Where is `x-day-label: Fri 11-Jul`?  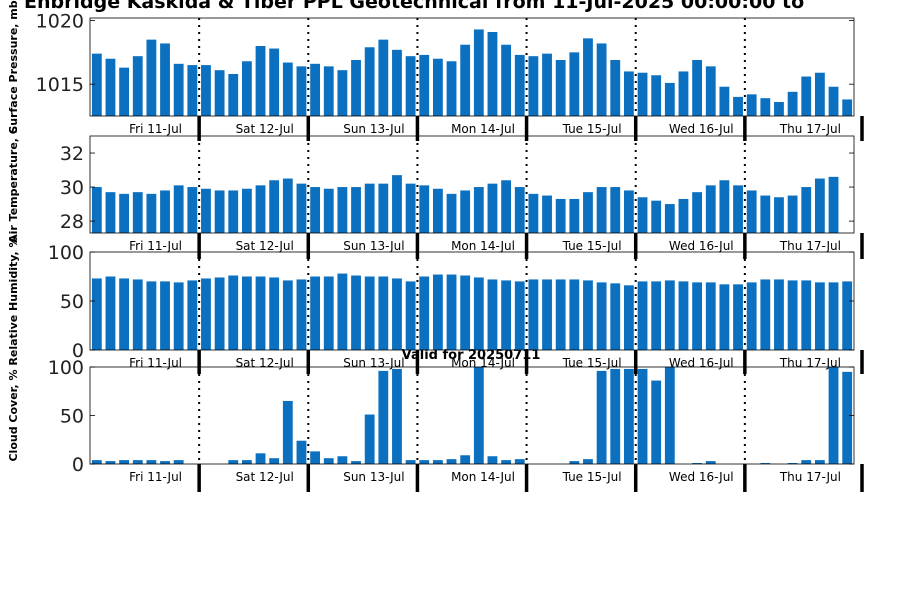 x-day-label: Fri 11-Jul is located at coordinates (155, 363).